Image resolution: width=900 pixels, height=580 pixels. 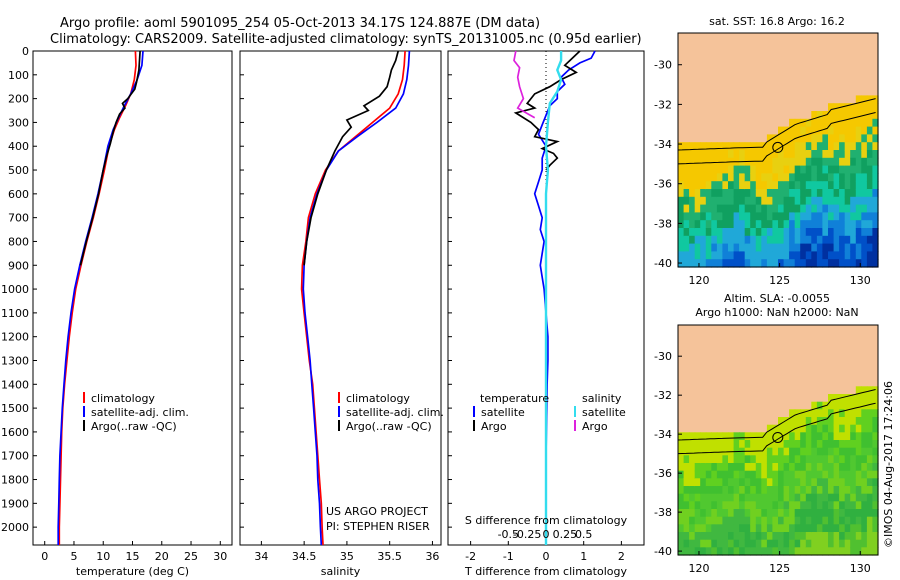 I want to click on x-axis-label: T difference from climatology, so click(x=545, y=571).